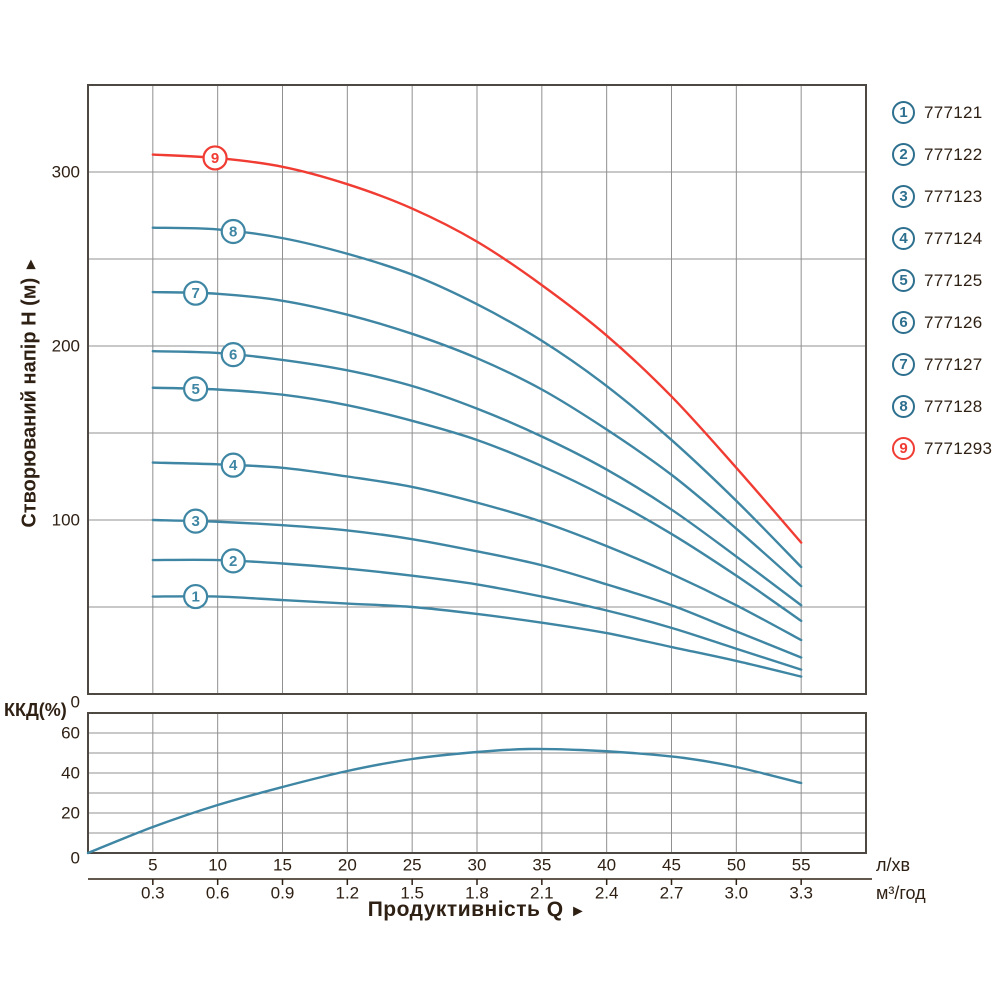 The width and height of the screenshot is (1000, 1000). Describe the element at coordinates (35, 710) in the screenshot. I see `efficiency-axis-label: ККД(%)` at that location.